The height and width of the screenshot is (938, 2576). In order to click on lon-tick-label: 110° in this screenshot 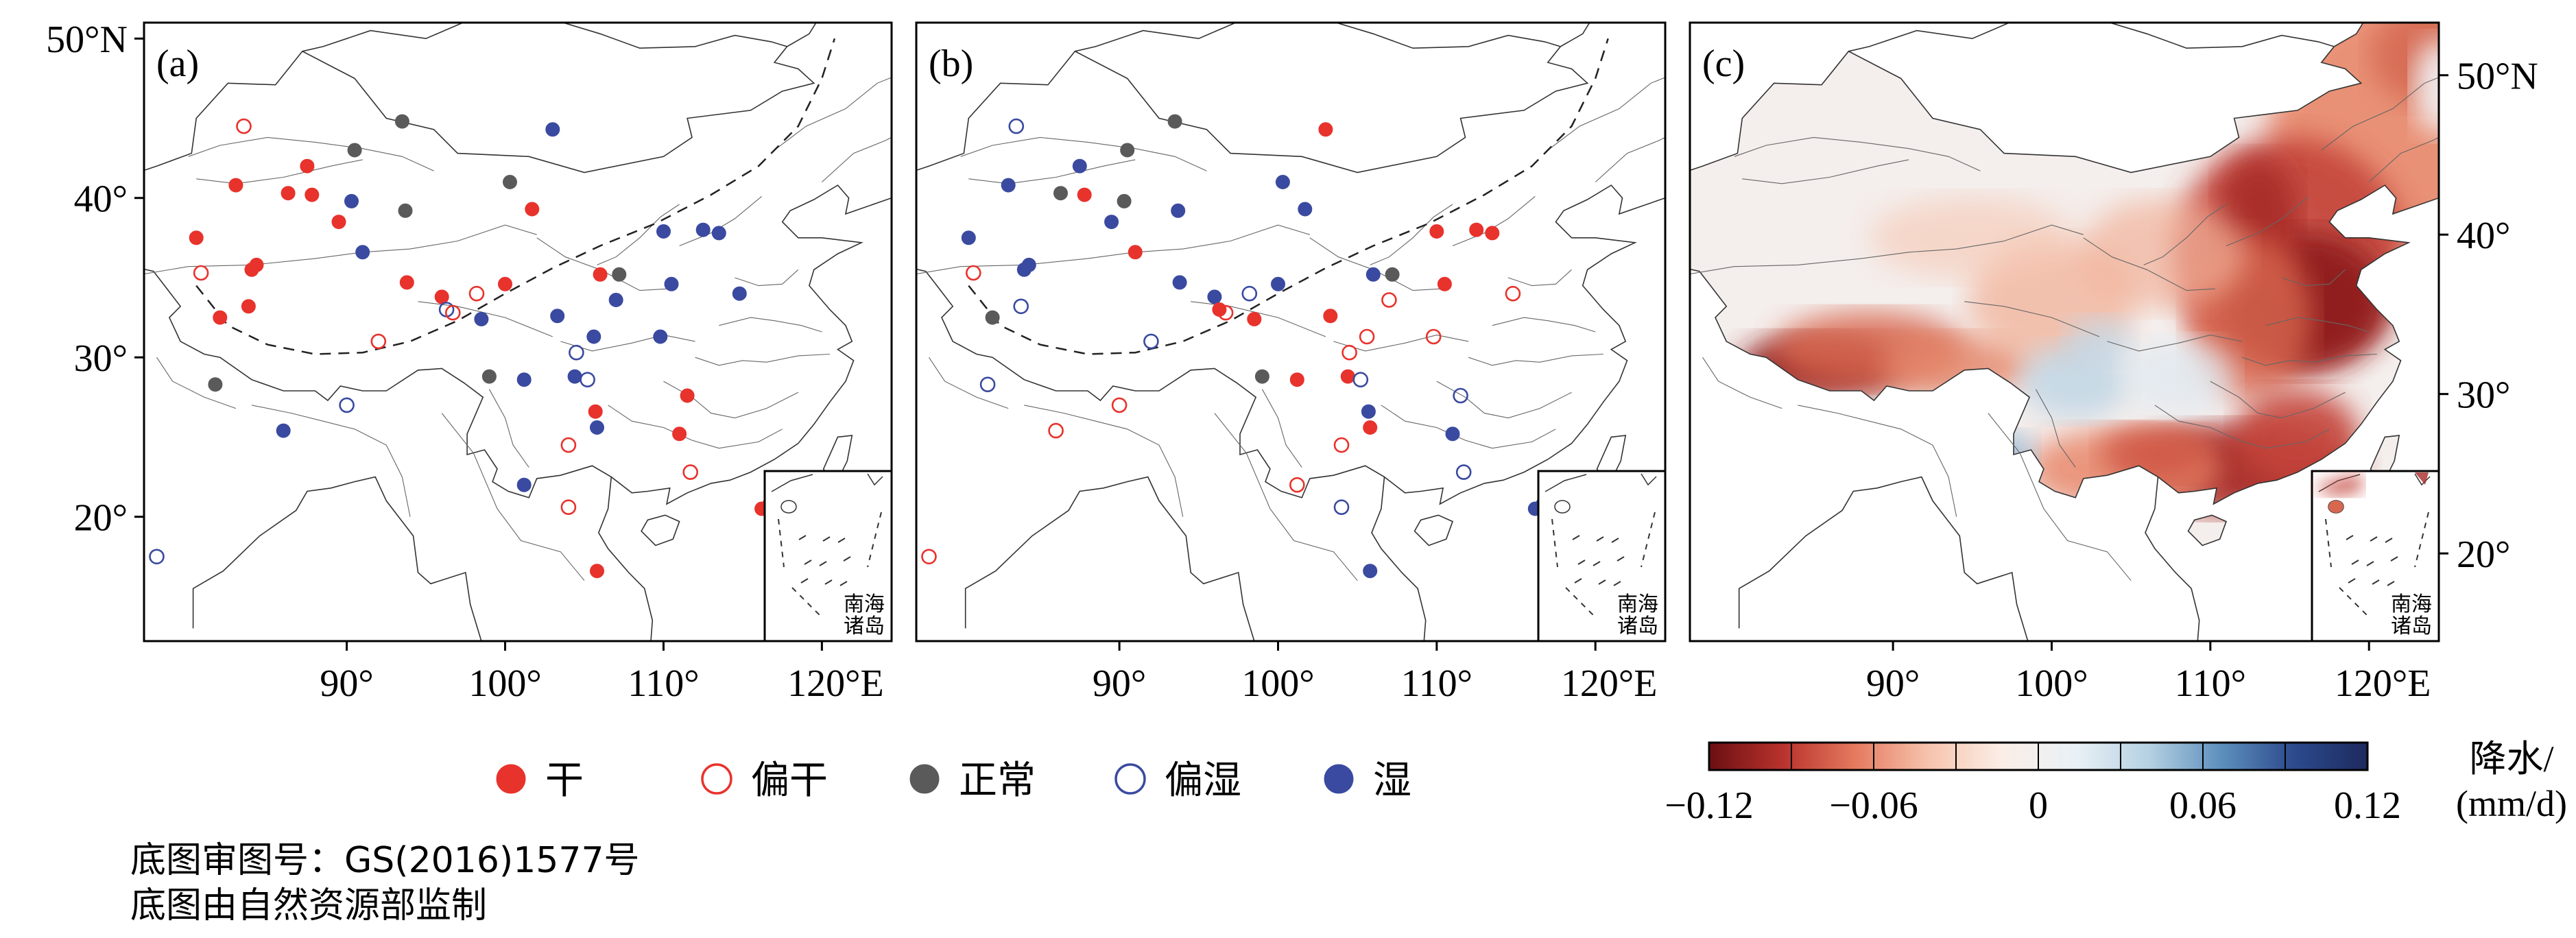, I will do `click(2210, 683)`.